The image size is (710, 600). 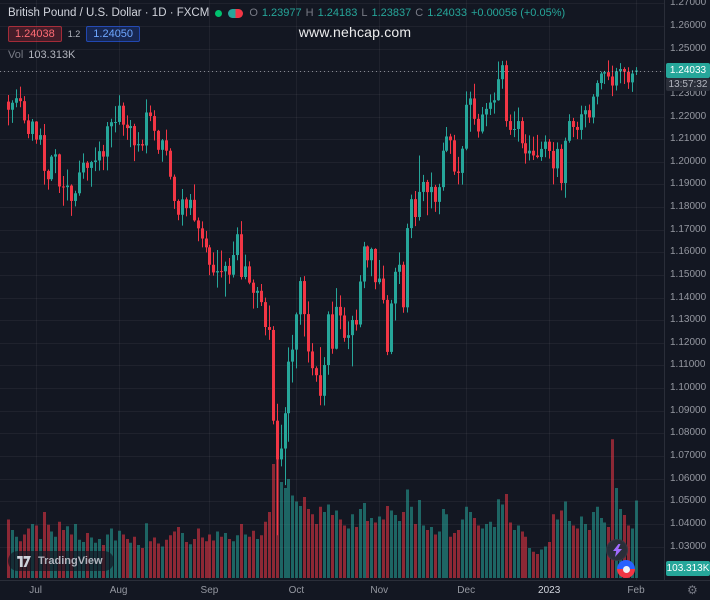 What do you see at coordinates (36, 590) in the screenshot?
I see `time-tick-label: Jul` at bounding box center [36, 590].